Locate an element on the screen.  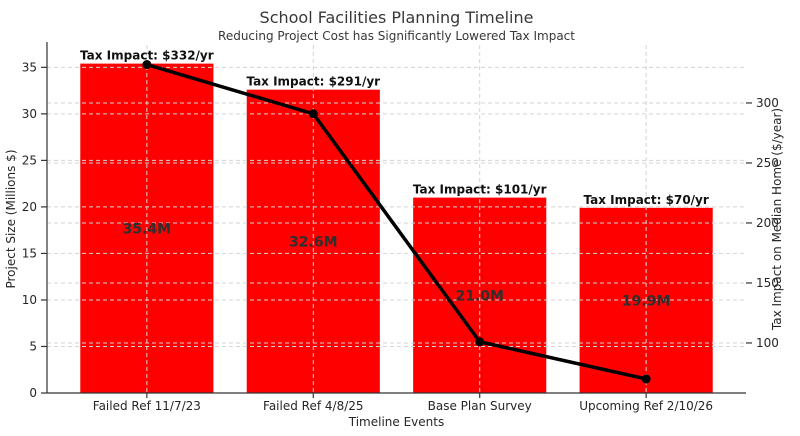
x-tick-label: Failed Ref 4/8/25 is located at coordinates (313, 406).